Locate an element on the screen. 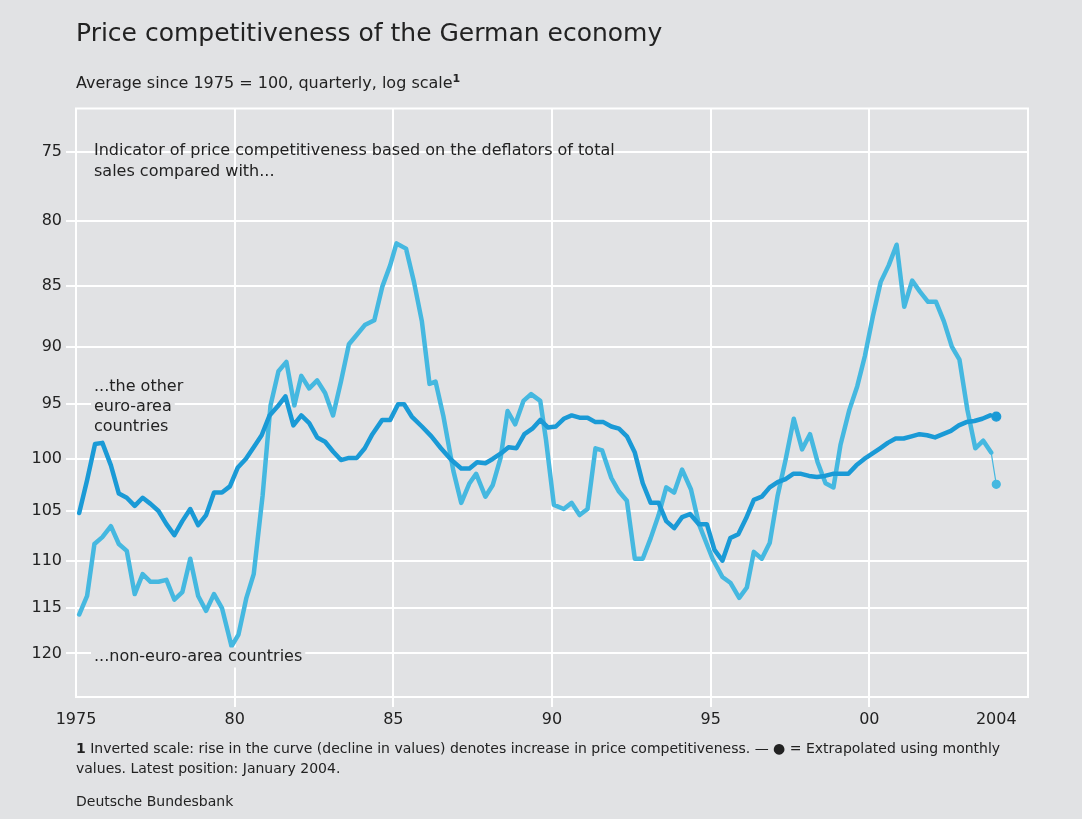 The height and width of the screenshot is (819, 1082). y-tick-label: 115 is located at coordinates (46, 607).